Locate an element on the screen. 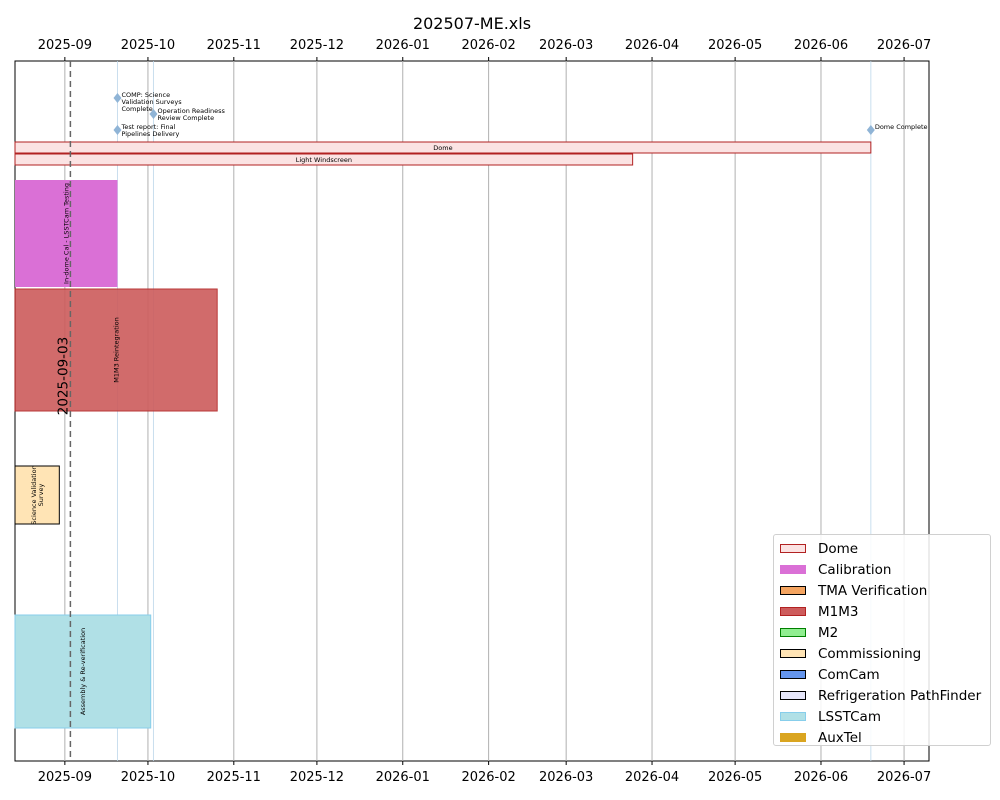 The height and width of the screenshot is (800, 1000). task-label: Dome is located at coordinates (442, 148).